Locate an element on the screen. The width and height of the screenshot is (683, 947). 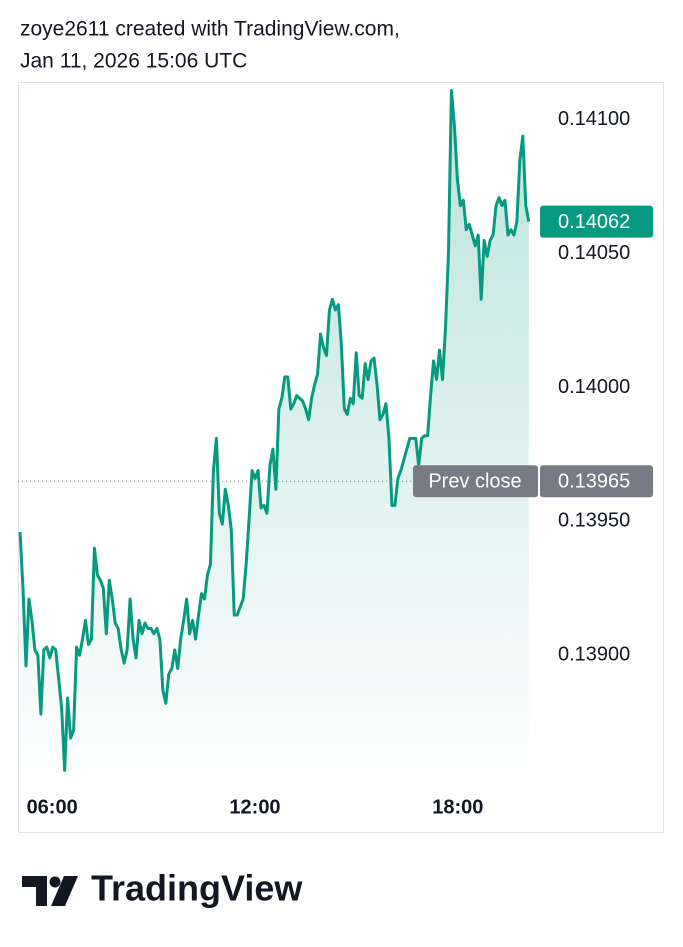
last-price-box is located at coordinates (596, 221).